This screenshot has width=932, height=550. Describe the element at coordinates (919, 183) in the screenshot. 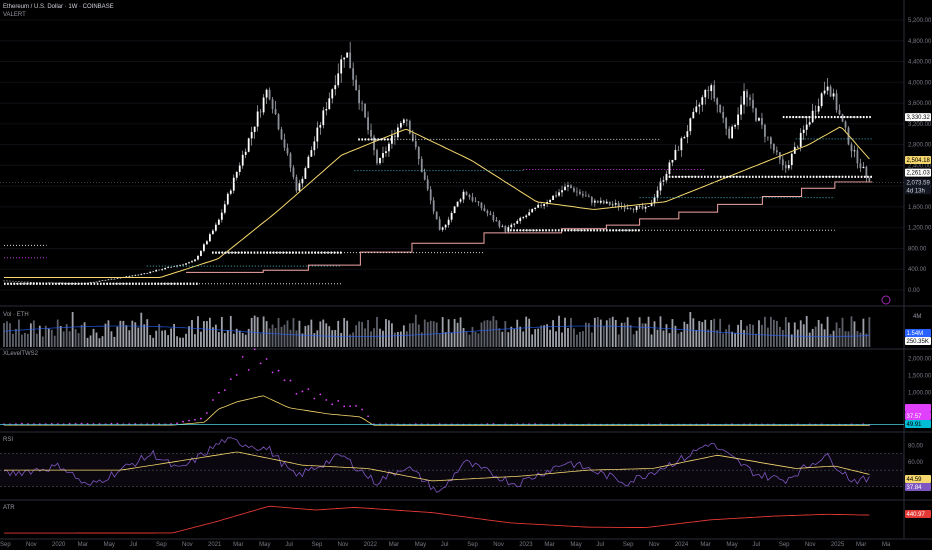

I see `price-tag: 2,073.59` at that location.